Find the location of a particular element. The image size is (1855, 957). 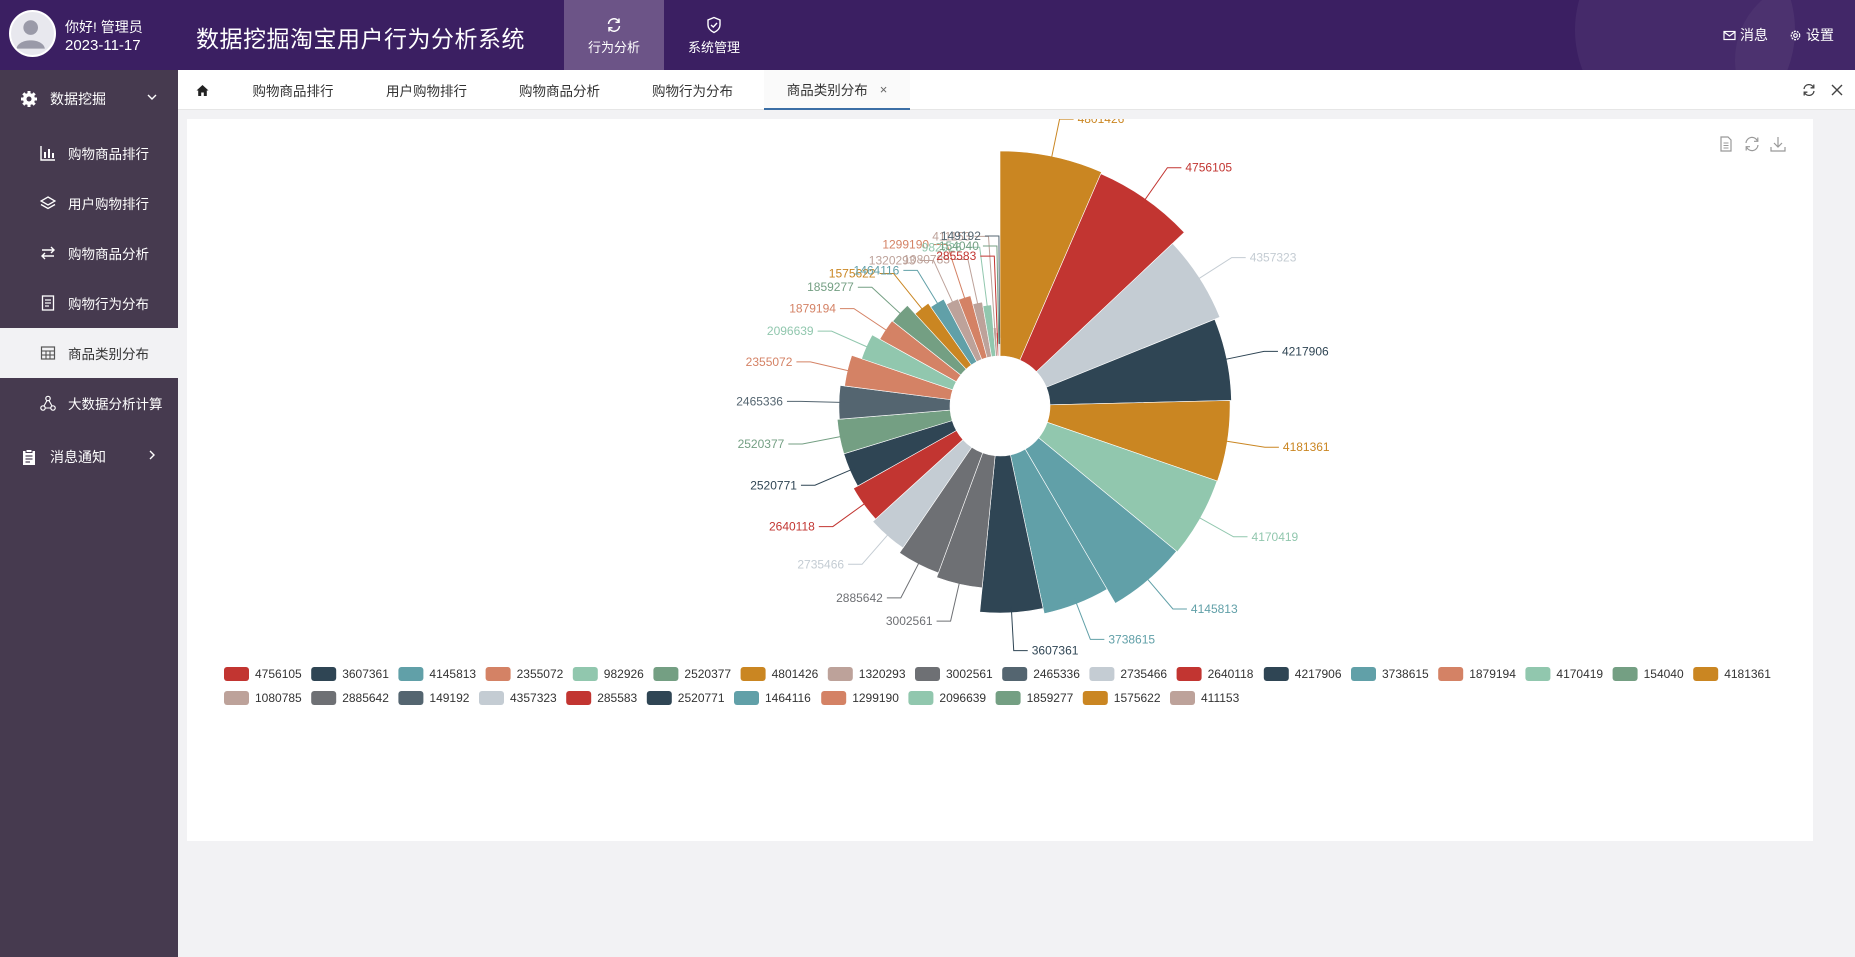

tab-behavior-distribution: 购物行为分布 is located at coordinates (692, 90).